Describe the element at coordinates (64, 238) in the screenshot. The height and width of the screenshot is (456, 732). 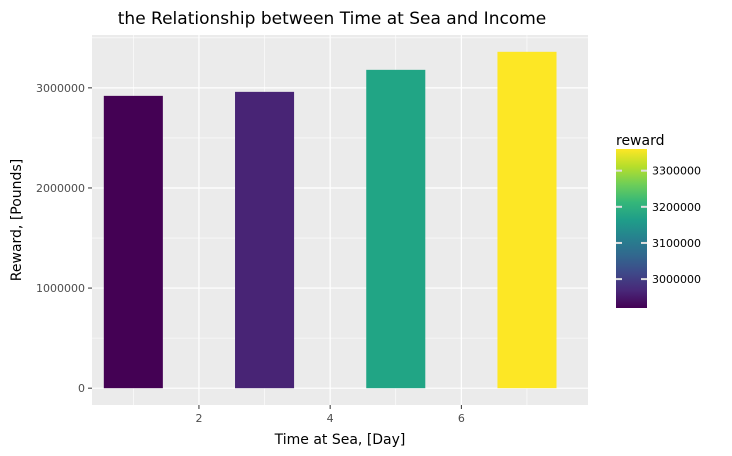
I see `y-axis: 0 1000000 2000000 3000000` at that location.